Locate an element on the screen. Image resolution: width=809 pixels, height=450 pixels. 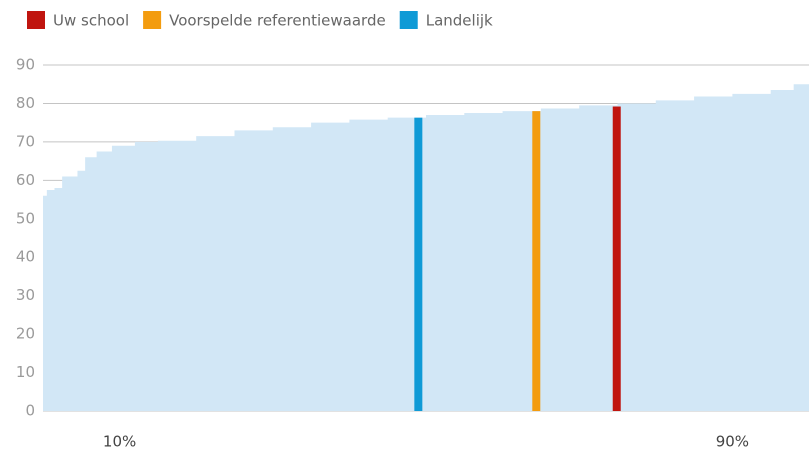
y-tick-label: 70 is located at coordinates (25, 141).